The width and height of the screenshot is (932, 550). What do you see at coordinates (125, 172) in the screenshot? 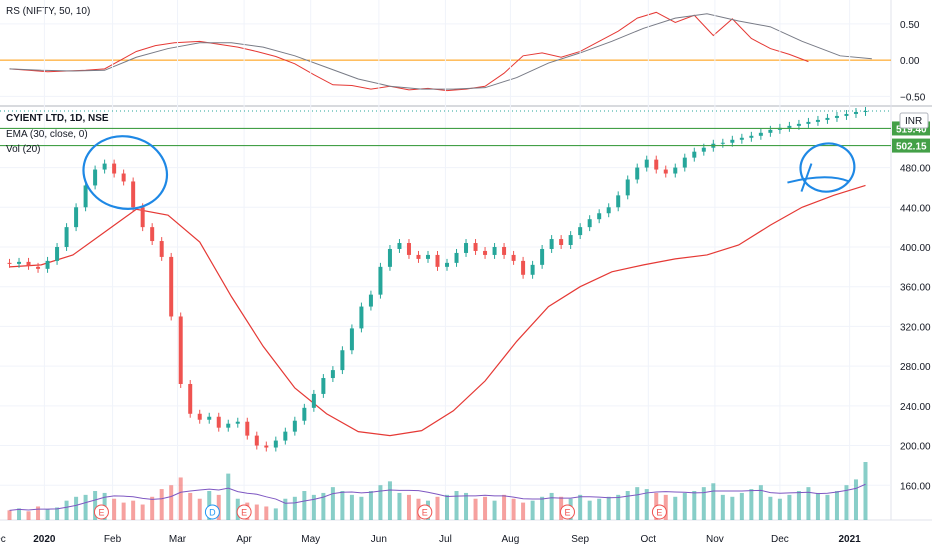
I see `annotation-ellipse` at bounding box center [125, 172].